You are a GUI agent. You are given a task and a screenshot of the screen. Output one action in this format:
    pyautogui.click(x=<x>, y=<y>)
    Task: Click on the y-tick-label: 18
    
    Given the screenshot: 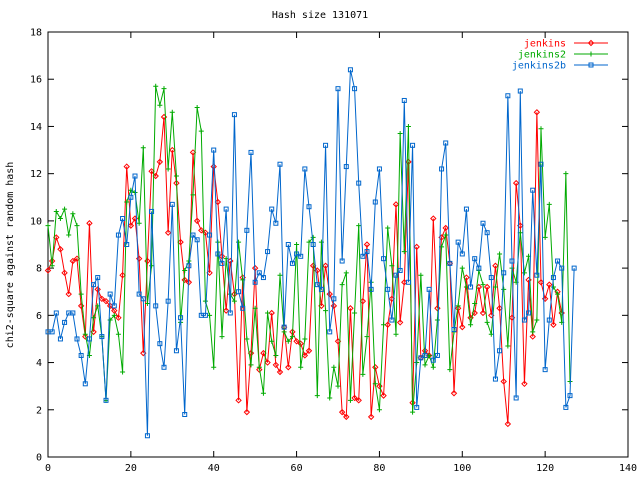 What is the action you would take?
    pyautogui.click(x=36, y=33)
    